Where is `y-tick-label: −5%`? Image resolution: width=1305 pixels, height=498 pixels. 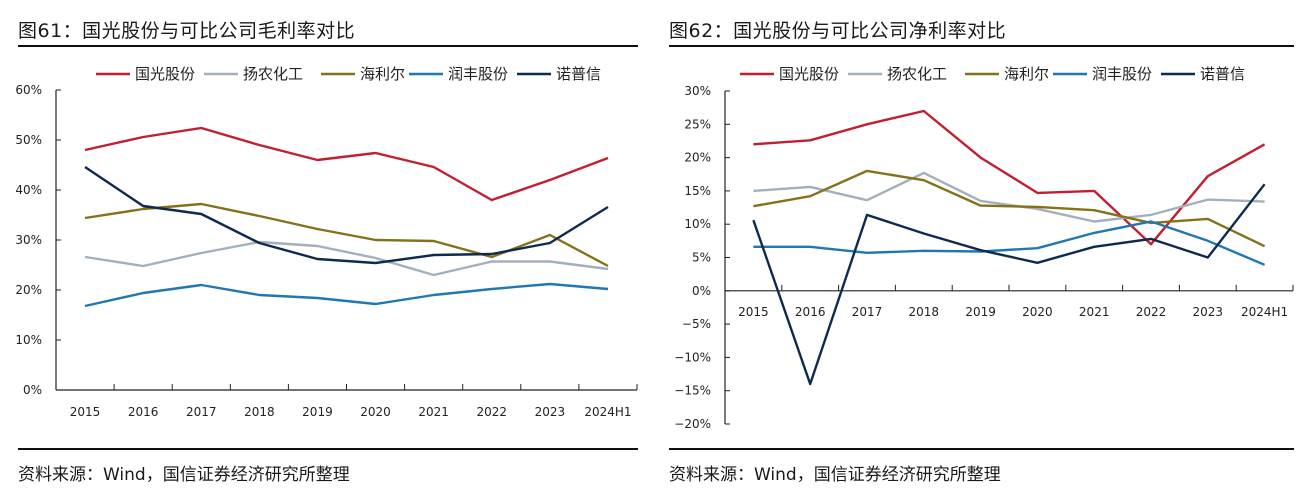
y-tick-label: −5% is located at coordinates (696, 324).